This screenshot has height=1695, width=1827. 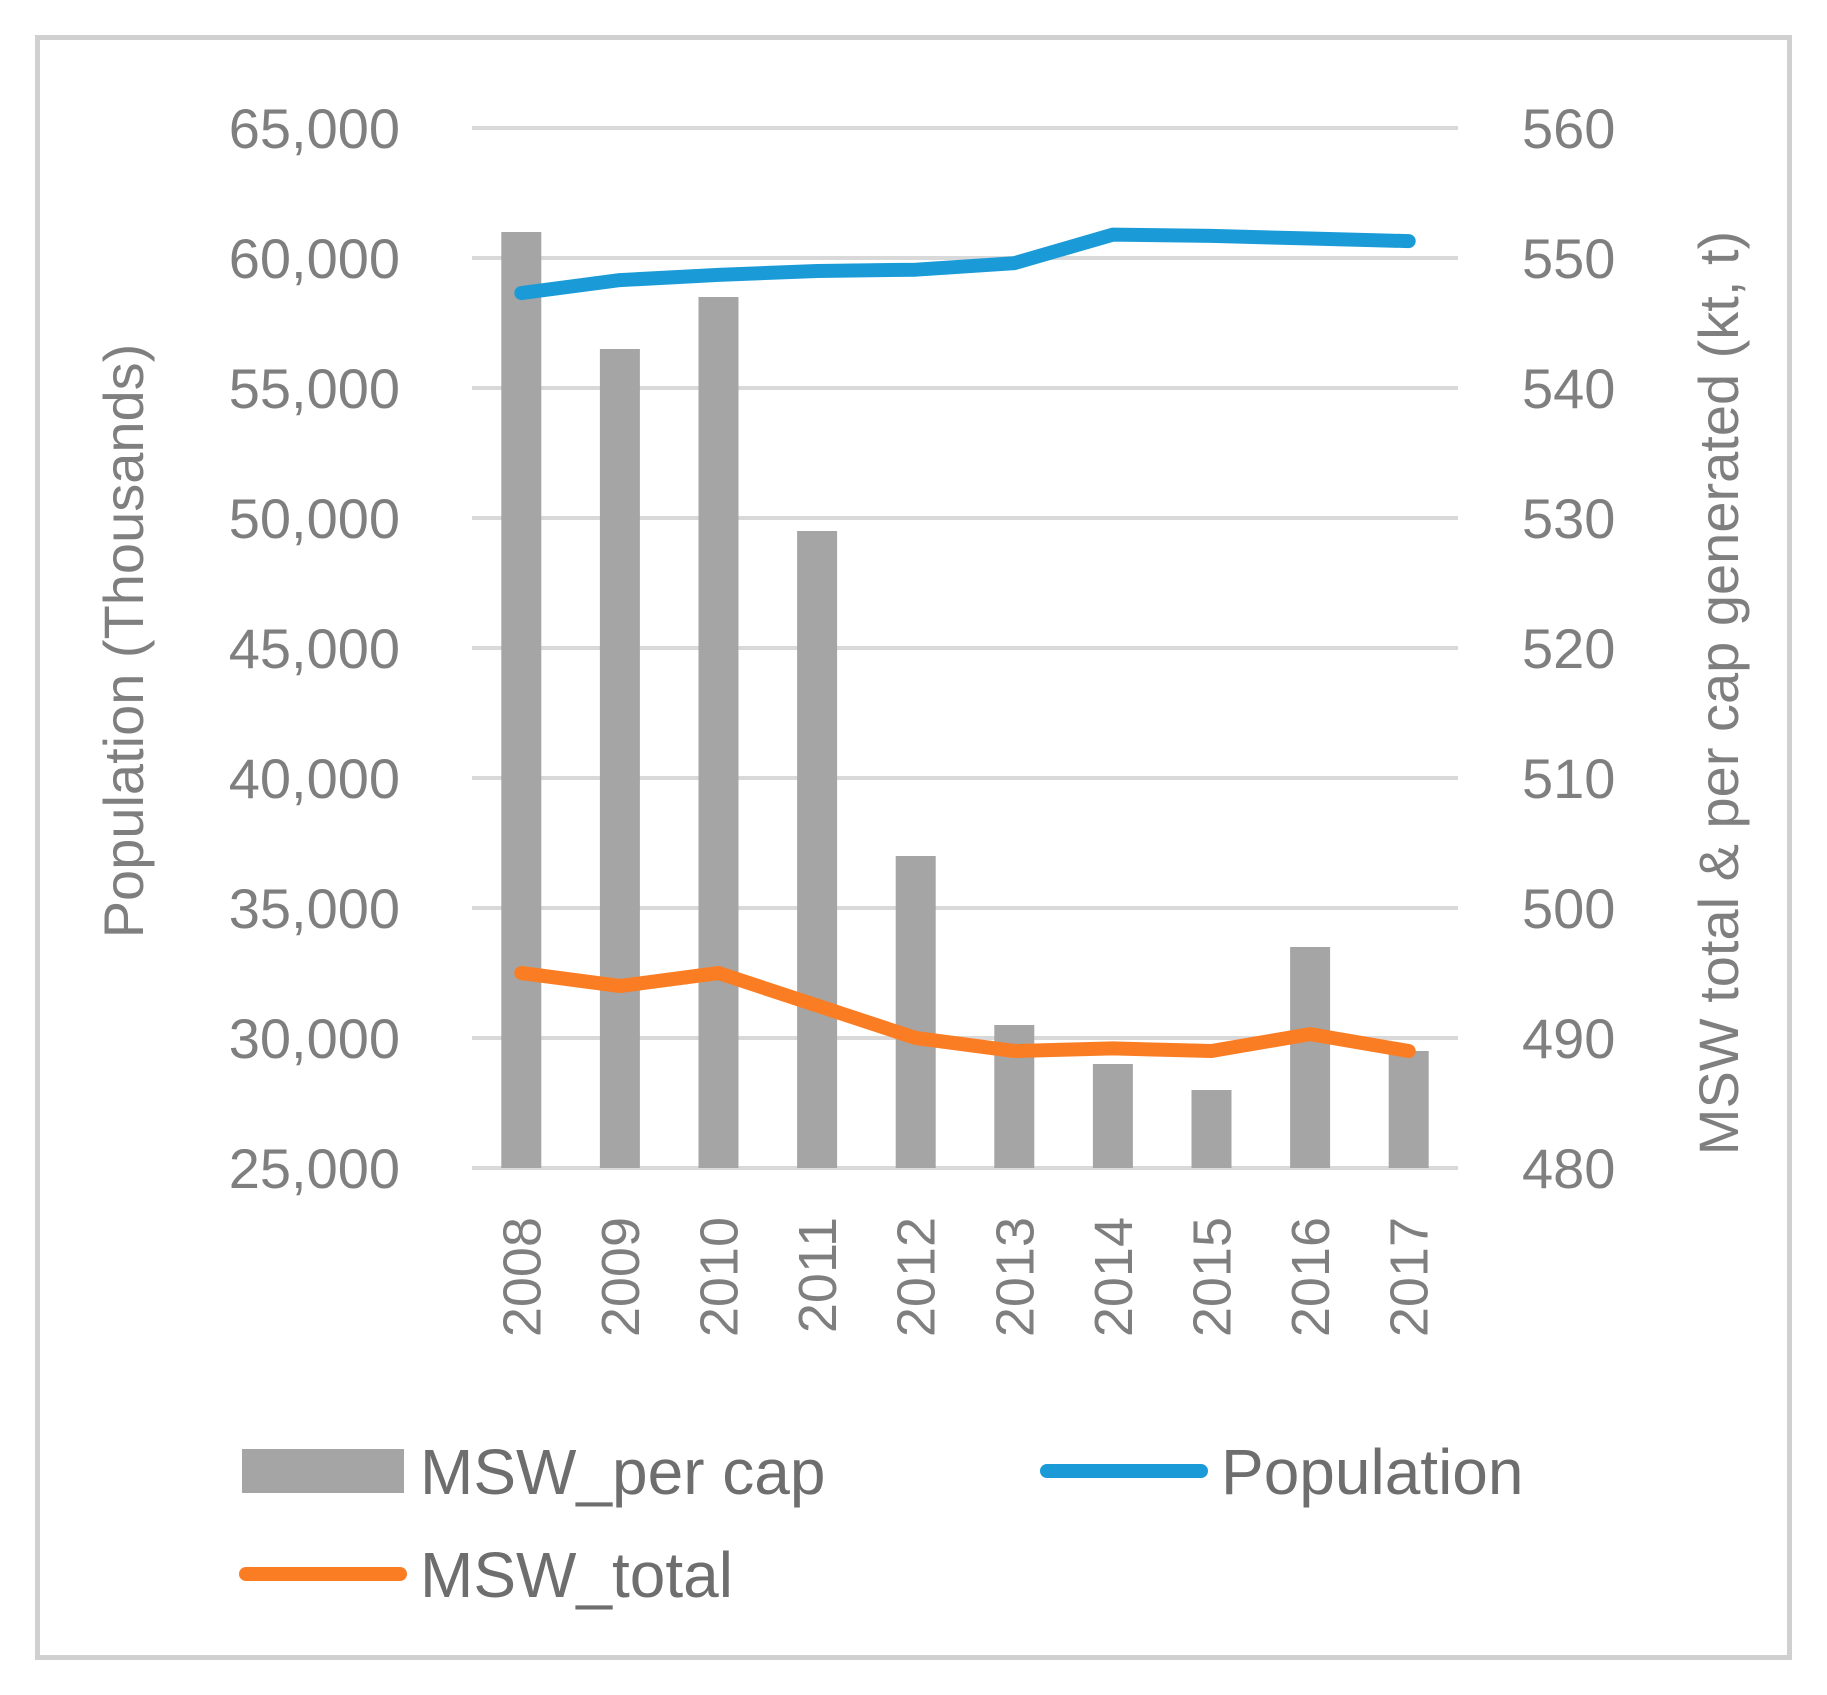 What do you see at coordinates (965, 264) in the screenshot?
I see `line-population` at bounding box center [965, 264].